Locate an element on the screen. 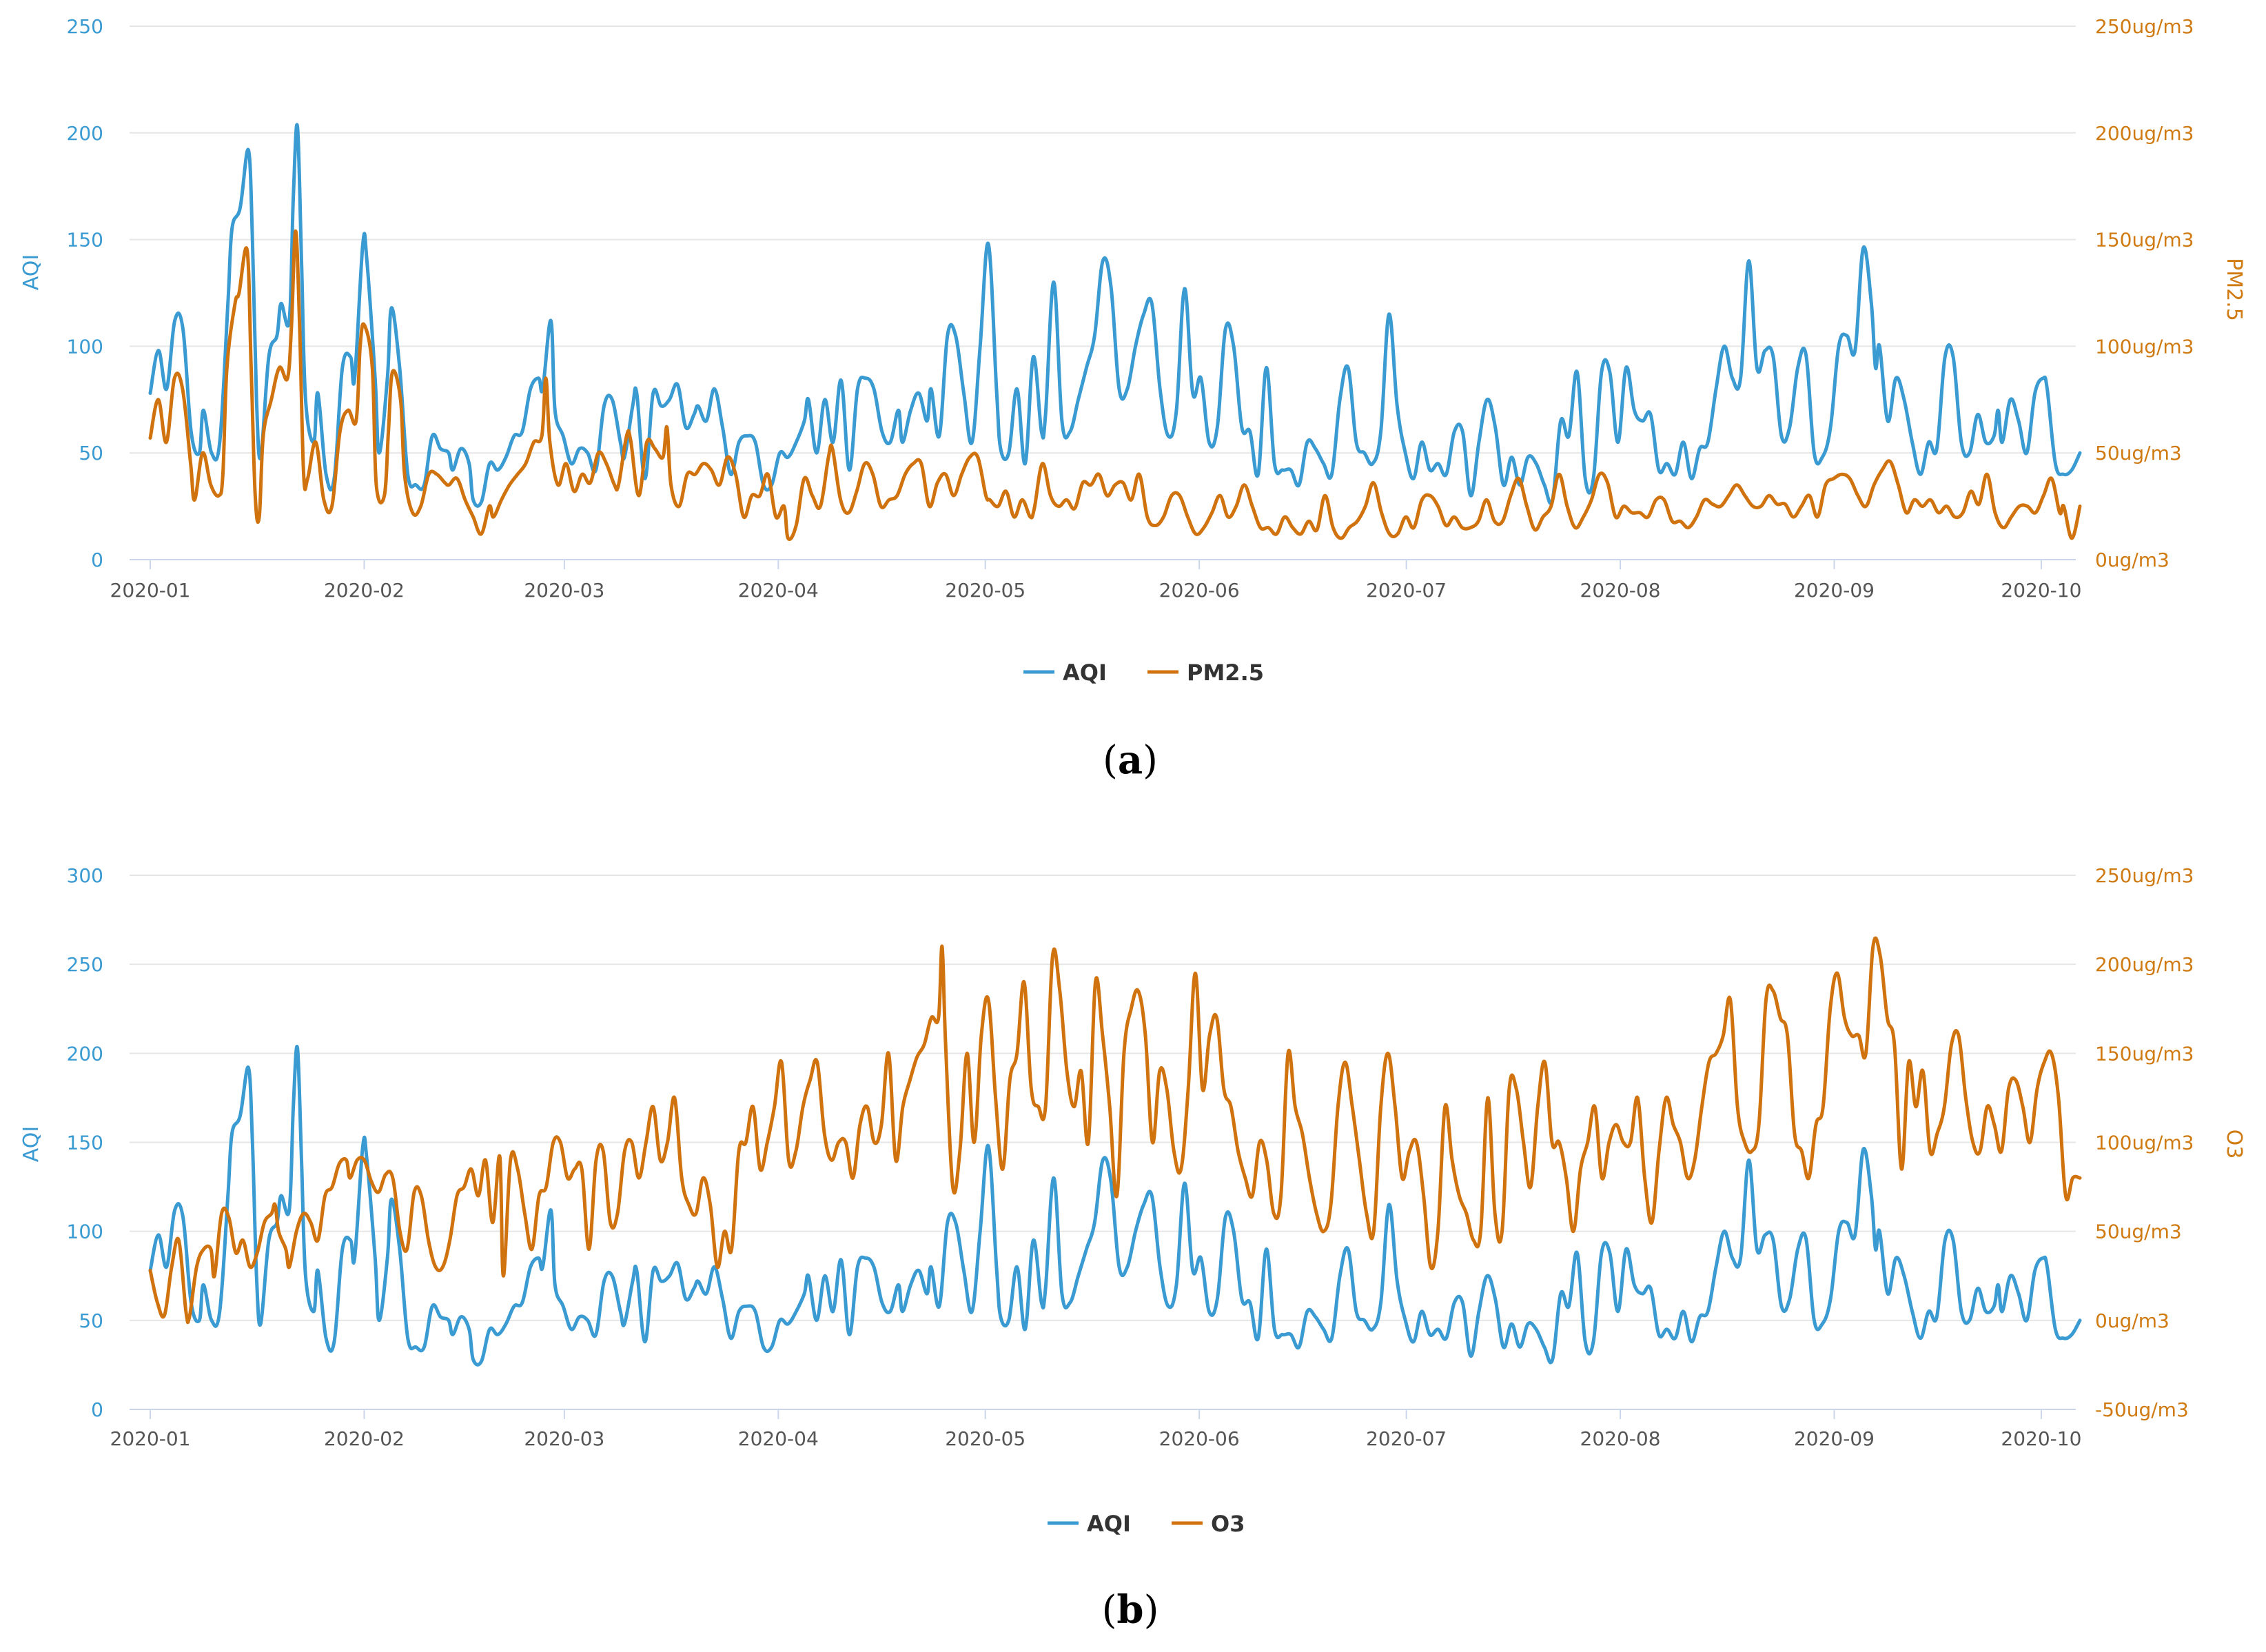 The height and width of the screenshot is (1652, 2266). caption-b-letter: b is located at coordinates (1129, 1610).